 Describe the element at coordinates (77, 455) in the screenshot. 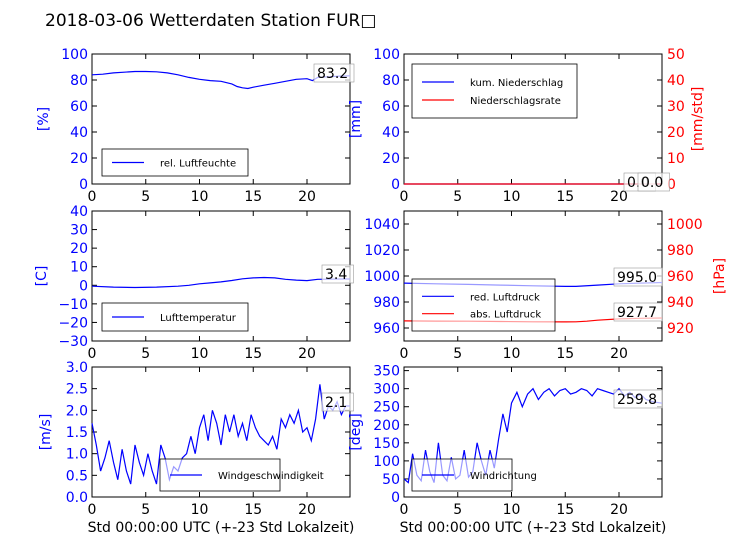

I see `y-tick-label: 1.0` at that location.